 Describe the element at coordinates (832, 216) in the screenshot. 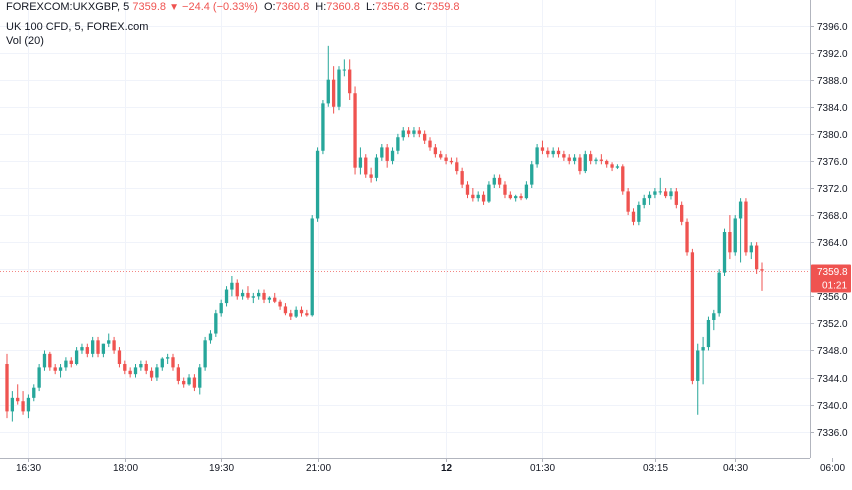

I see `y-tick-label: 7368.0` at that location.